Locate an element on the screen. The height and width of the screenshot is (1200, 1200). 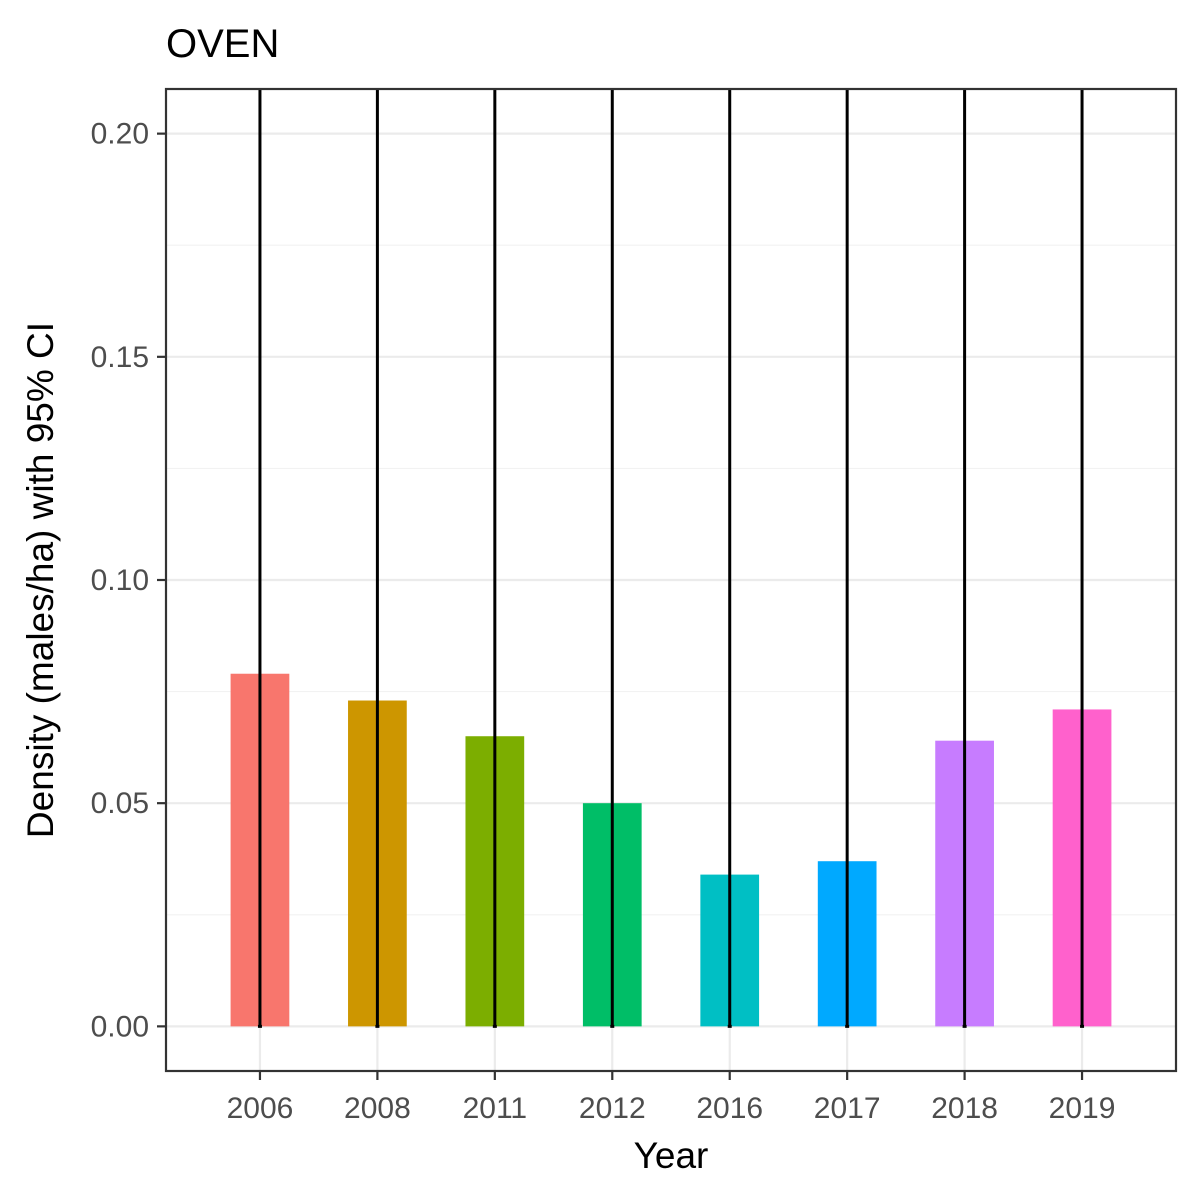
y-tick-label: 0.10 is located at coordinates (120, 580).